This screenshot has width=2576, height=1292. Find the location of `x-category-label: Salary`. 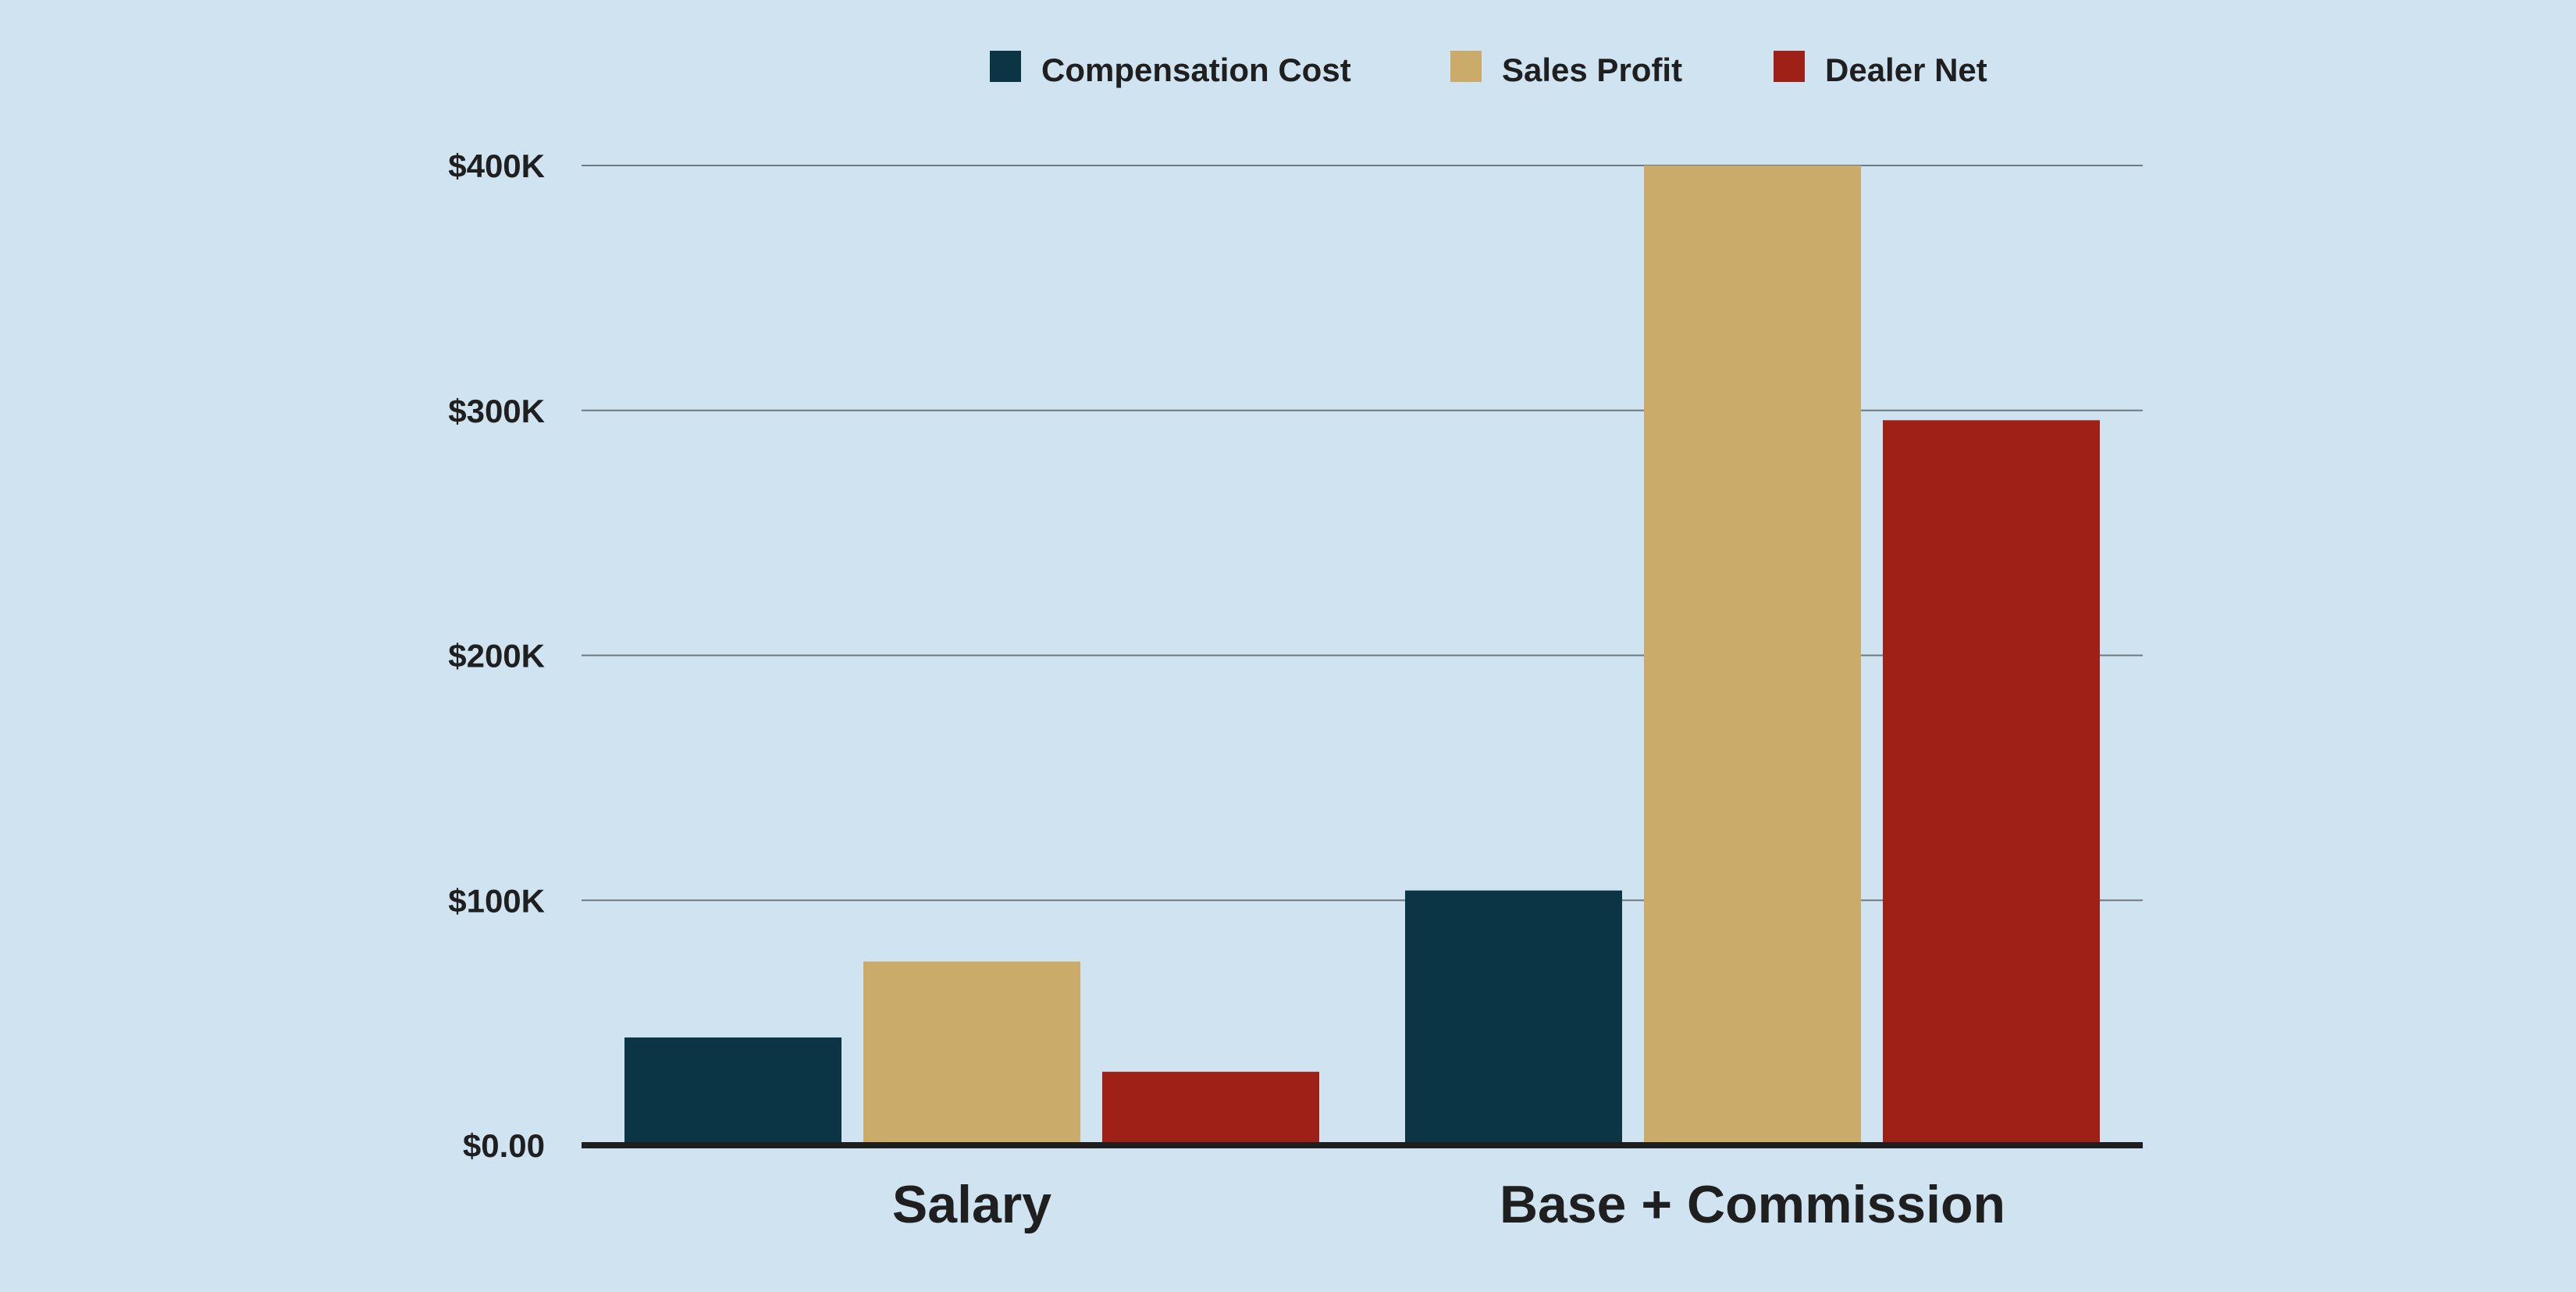

x-category-label: Salary is located at coordinates (971, 1204).